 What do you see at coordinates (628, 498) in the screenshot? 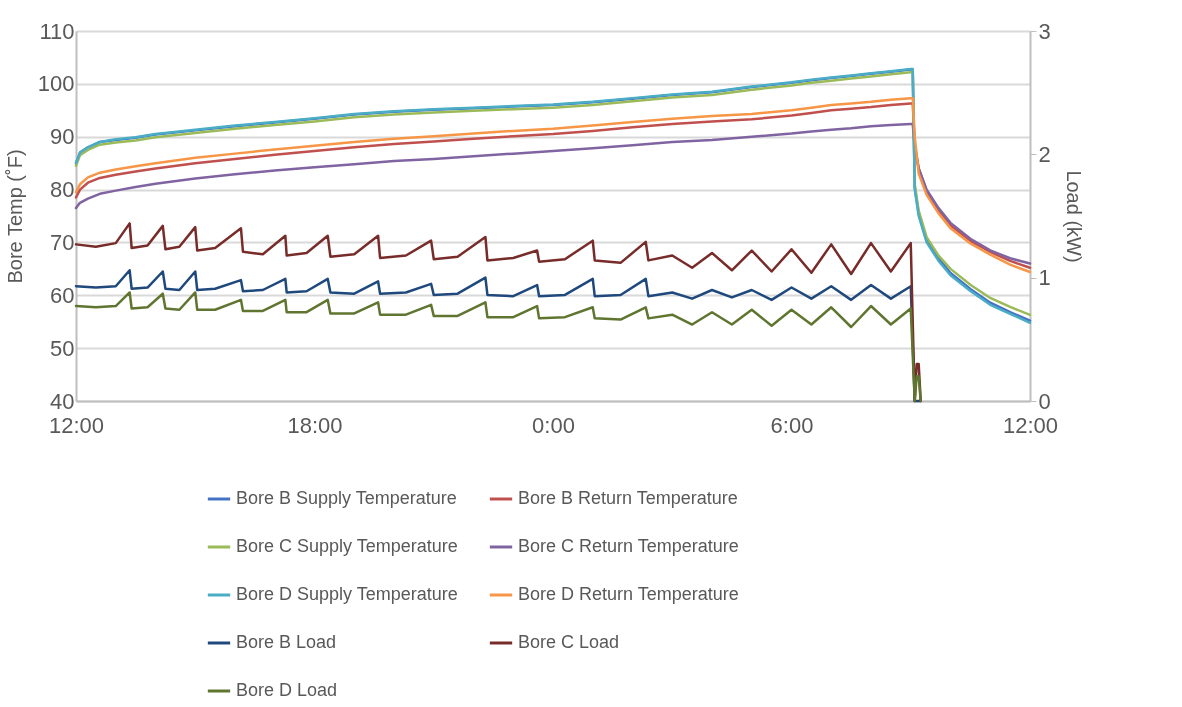
I see `legend-label: Bore B Return Temperature` at bounding box center [628, 498].